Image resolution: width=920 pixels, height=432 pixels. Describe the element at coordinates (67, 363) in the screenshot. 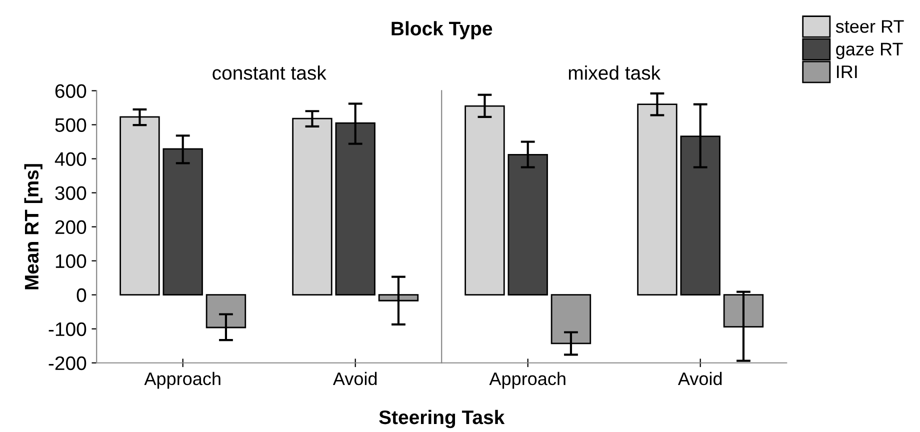

I see `y-tick-label: -200` at that location.